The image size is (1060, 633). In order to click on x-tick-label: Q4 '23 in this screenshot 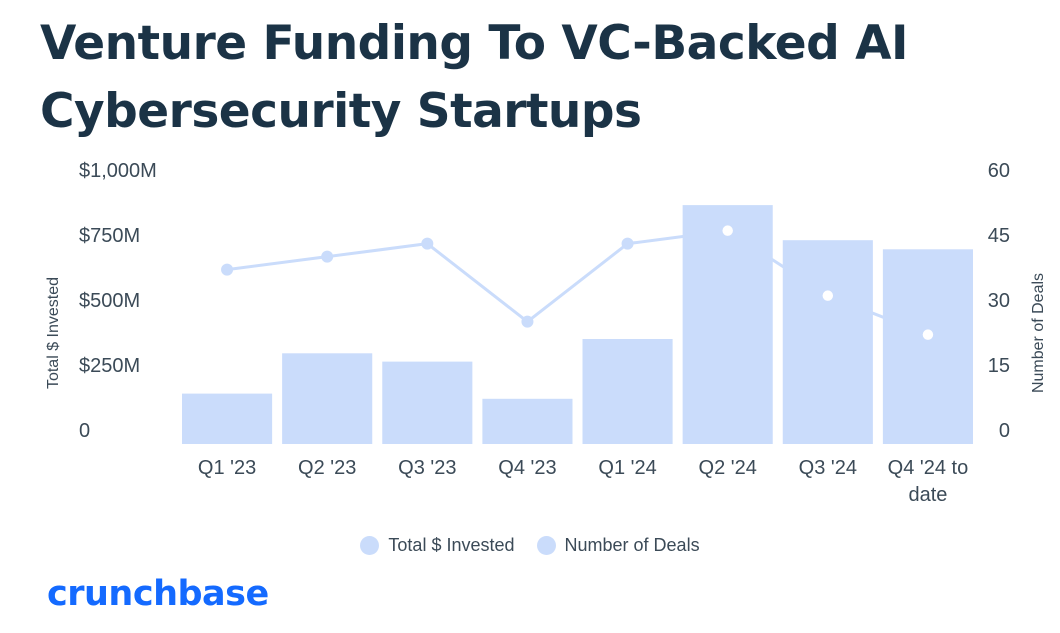, I will do `click(527, 468)`.